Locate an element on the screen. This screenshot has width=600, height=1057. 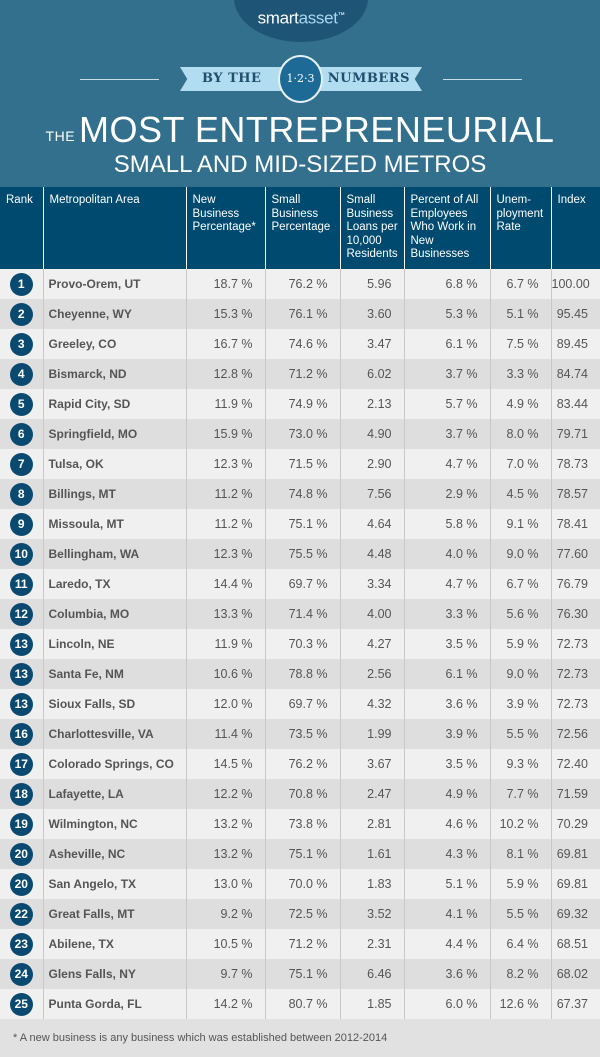
metro-cell: Asheville, NC is located at coordinates (114, 854).